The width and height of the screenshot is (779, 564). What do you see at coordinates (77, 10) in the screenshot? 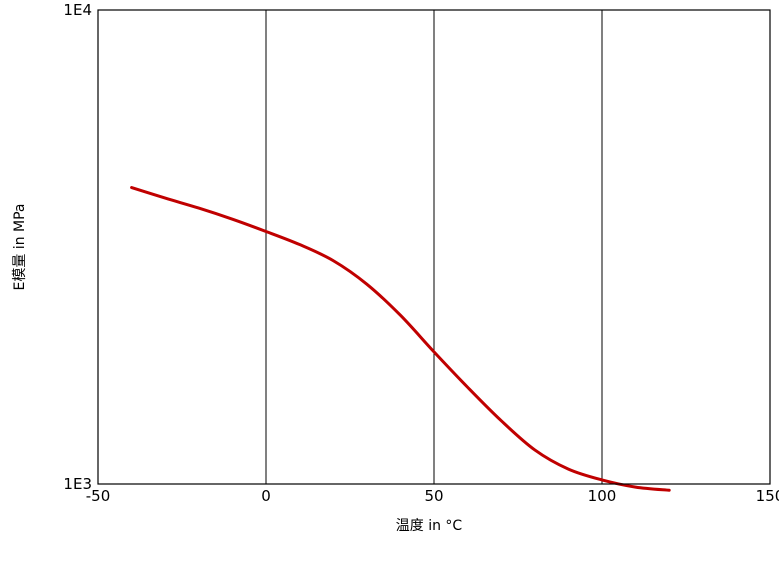
I see `y-tick-label: 1E4` at bounding box center [77, 10].